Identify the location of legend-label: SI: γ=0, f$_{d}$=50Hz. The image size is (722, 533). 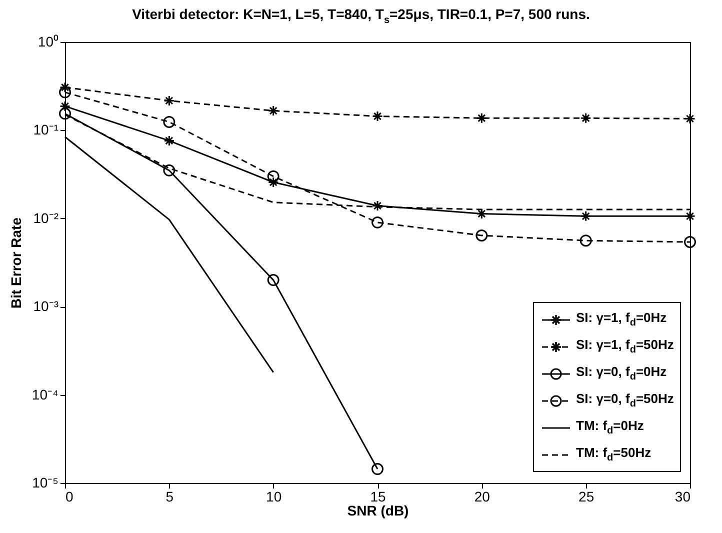
(625, 400).